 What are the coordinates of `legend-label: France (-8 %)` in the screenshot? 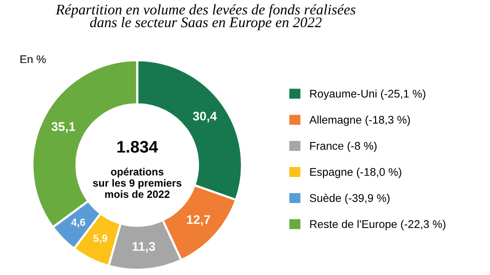 It's located at (343, 147).